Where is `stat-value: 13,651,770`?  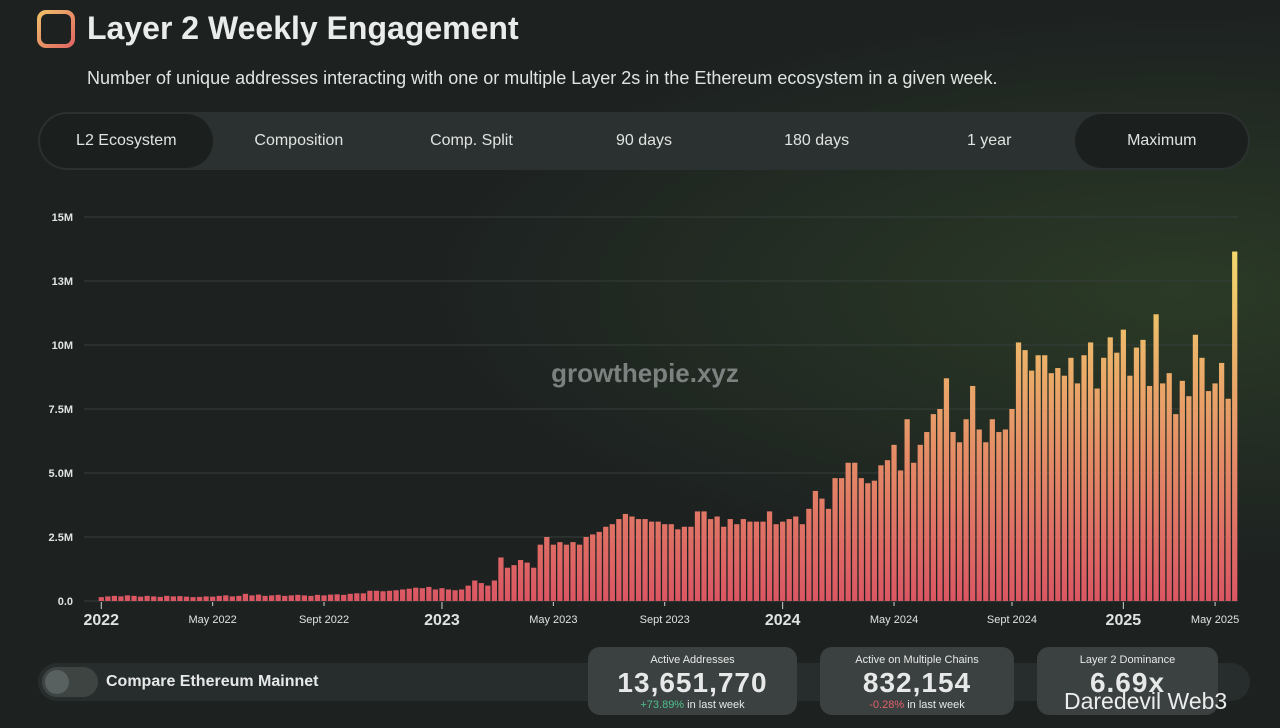 stat-value: 13,651,770 is located at coordinates (692, 682).